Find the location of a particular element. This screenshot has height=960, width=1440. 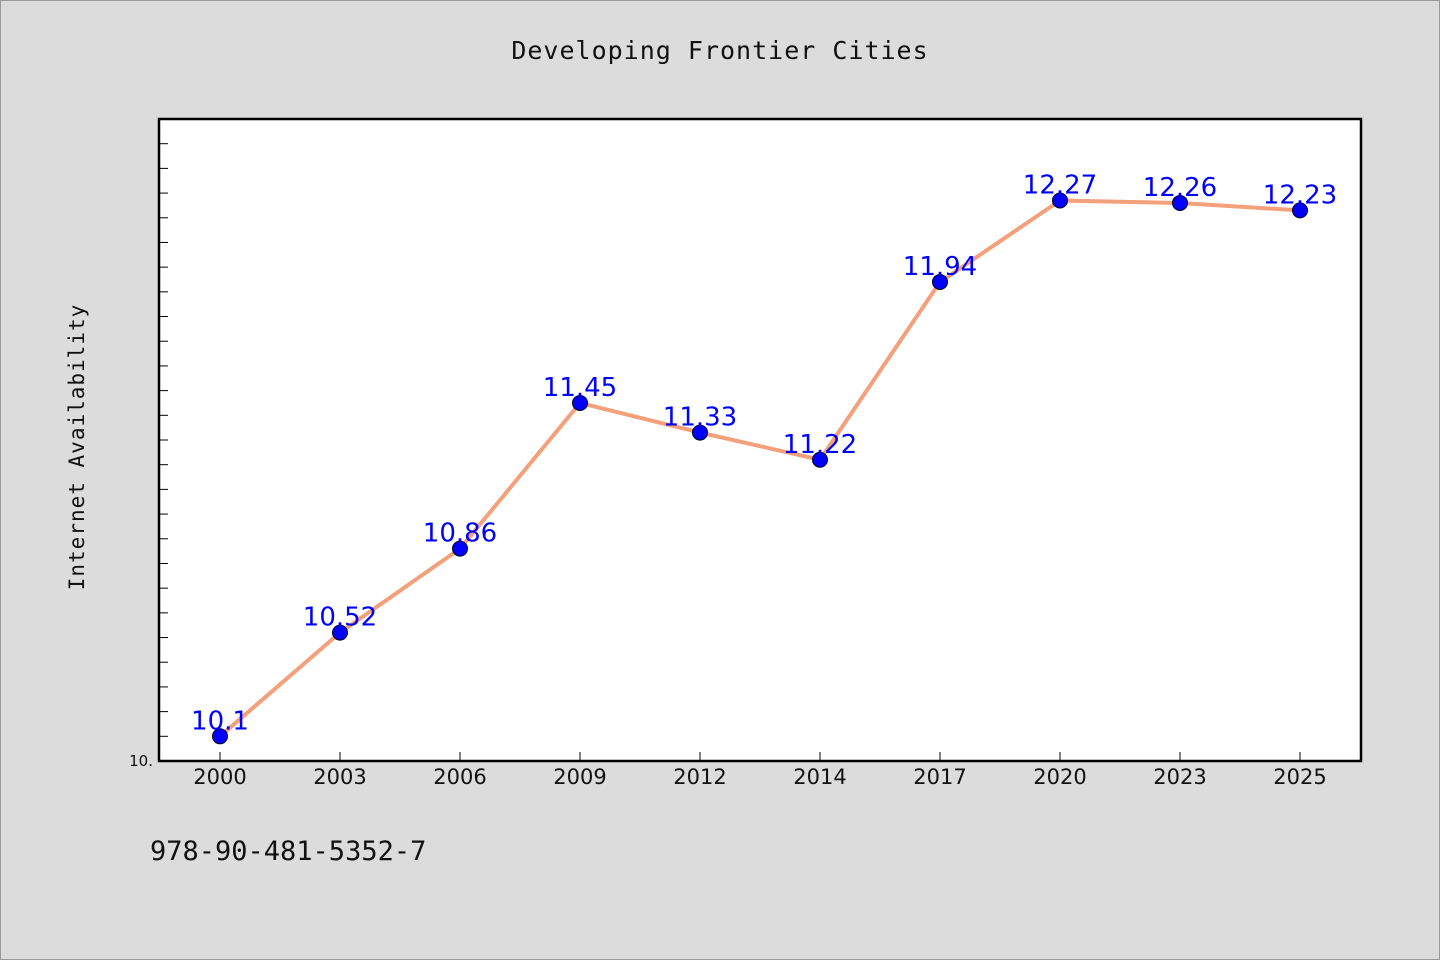

x-tick-label: 2000 is located at coordinates (219, 777).